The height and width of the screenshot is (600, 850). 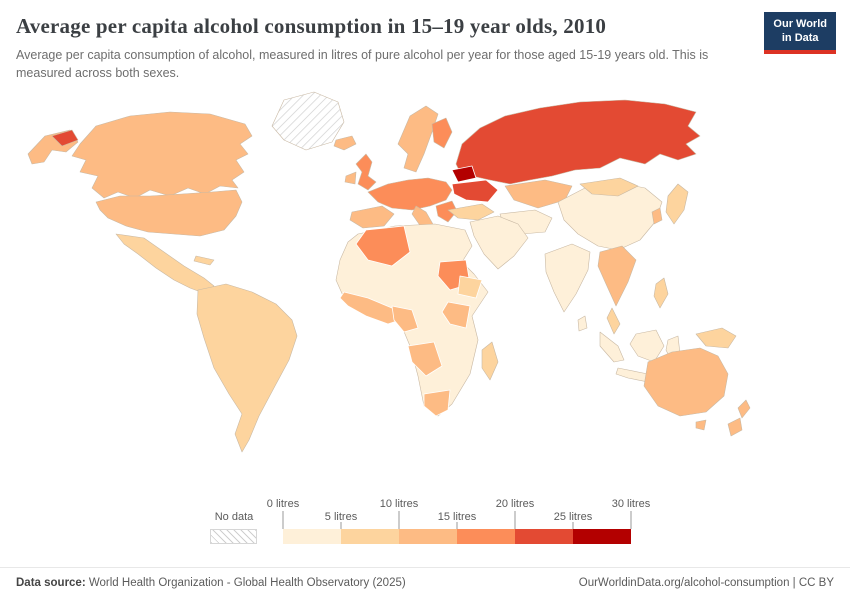 I want to click on region-sumatra, so click(x=612, y=347).